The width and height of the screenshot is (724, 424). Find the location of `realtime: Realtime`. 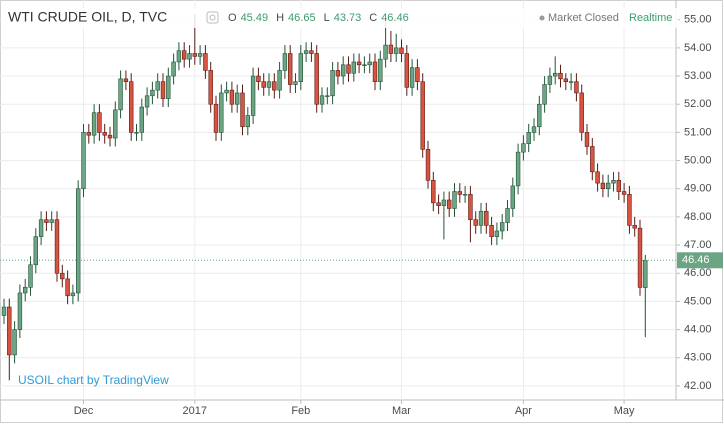

realtime: Realtime is located at coordinates (650, 18).